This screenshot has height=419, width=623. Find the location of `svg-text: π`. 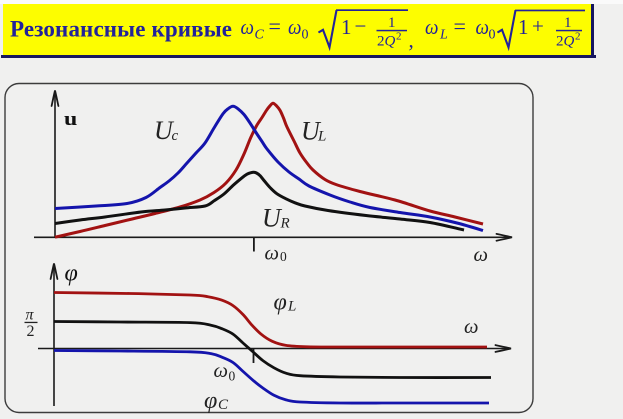

svg-text: π is located at coordinates (30, 315).